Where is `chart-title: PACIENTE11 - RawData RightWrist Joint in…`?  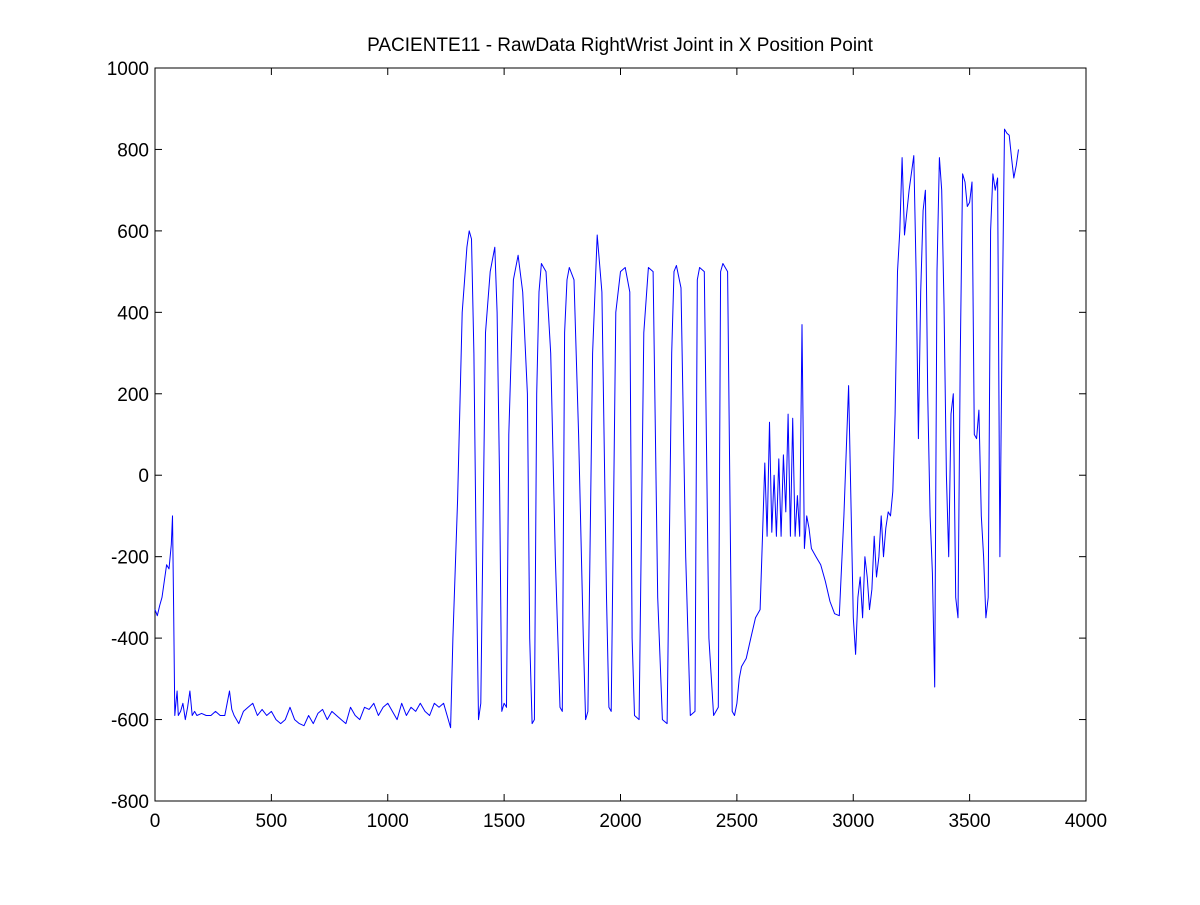 chart-title: PACIENTE11 - RawData RightWrist Joint in… is located at coordinates (620, 45).